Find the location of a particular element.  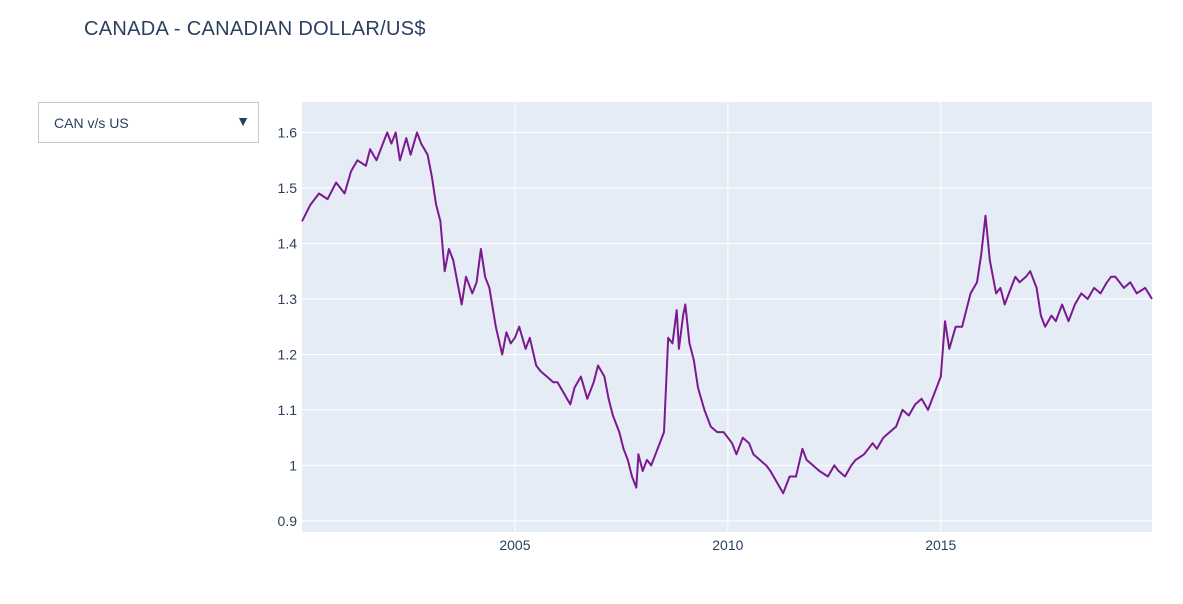

y-tick-label: 1.5 is located at coordinates (288, 188).